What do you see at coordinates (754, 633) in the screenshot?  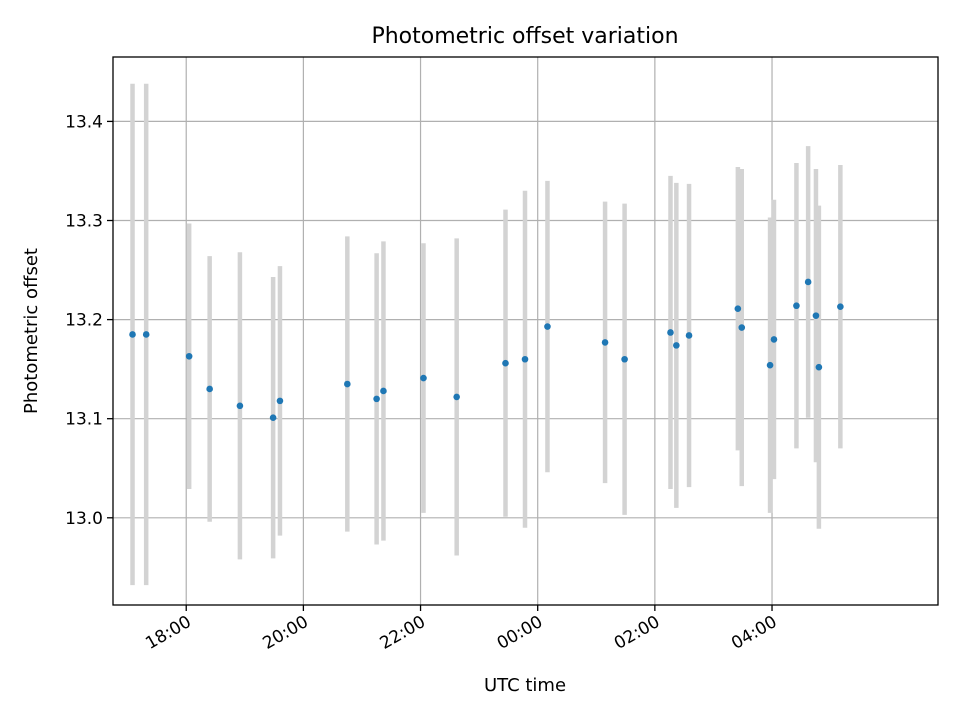 I see `x-tick-label: 04:00` at bounding box center [754, 633].